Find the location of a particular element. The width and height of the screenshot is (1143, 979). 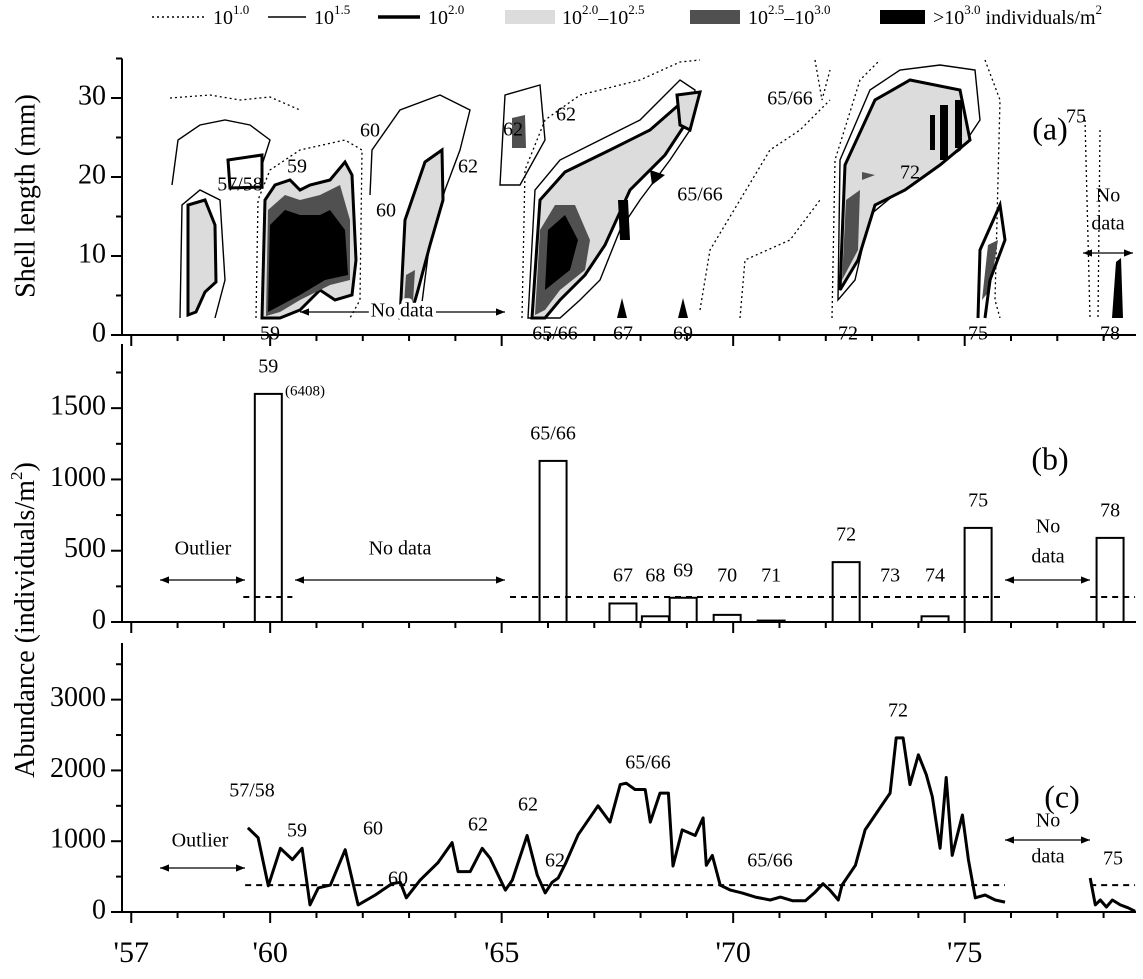

bar-label: 70 is located at coordinates (727, 576).